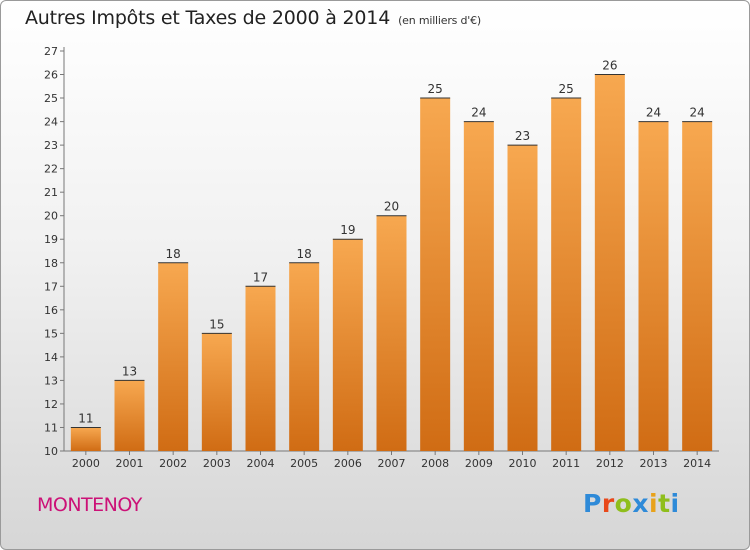 This screenshot has height=550, width=750. What do you see at coordinates (51, 427) in the screenshot?
I see `y-tick-label: 11` at bounding box center [51, 427].